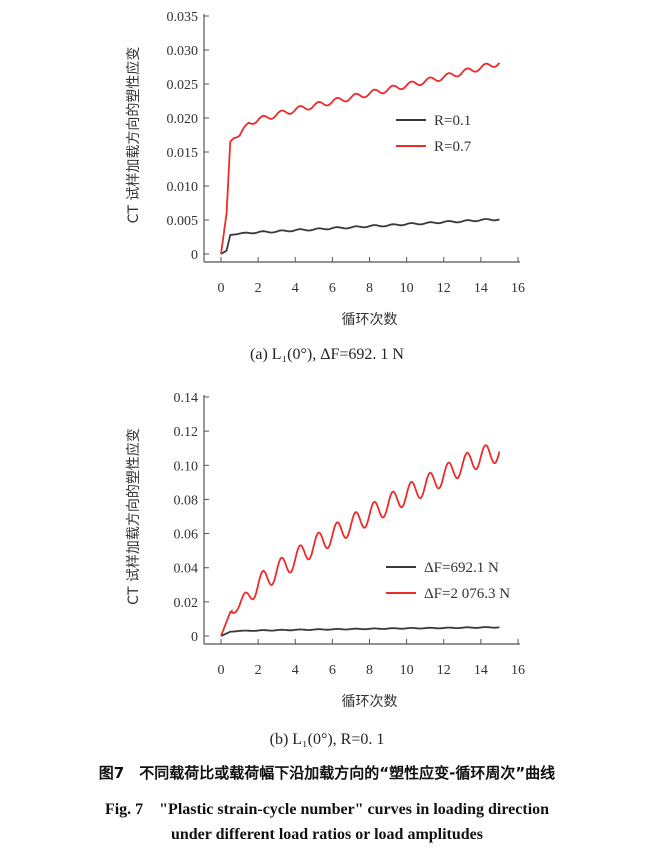 This screenshot has height=861, width=654. Describe the element at coordinates (186, 432) in the screenshot. I see `y-tick-label: 0.12` at that location.